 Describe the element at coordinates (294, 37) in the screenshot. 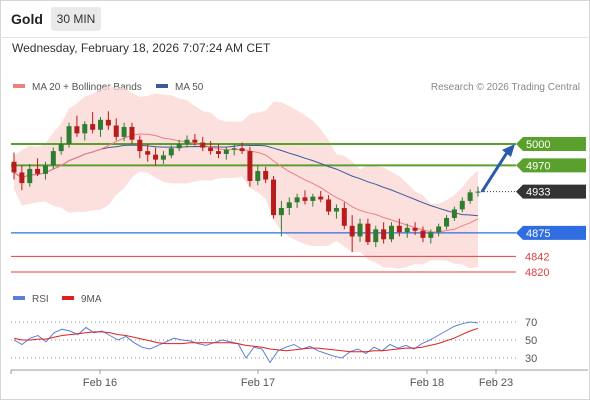

I see `header-divider` at that location.